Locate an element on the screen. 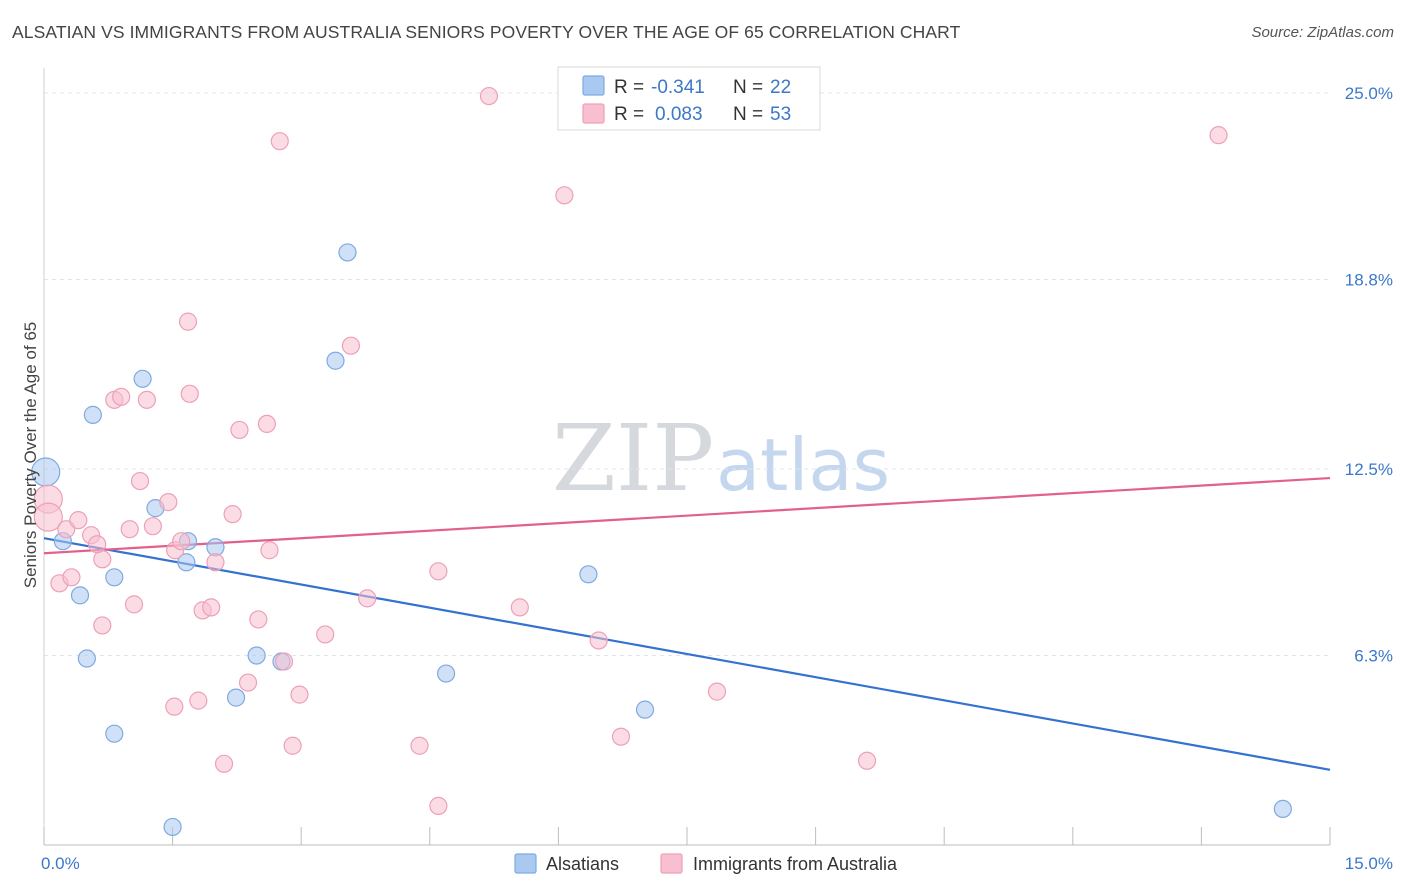  y-tick-label-0: 6.3% is located at coordinates (1373, 656).